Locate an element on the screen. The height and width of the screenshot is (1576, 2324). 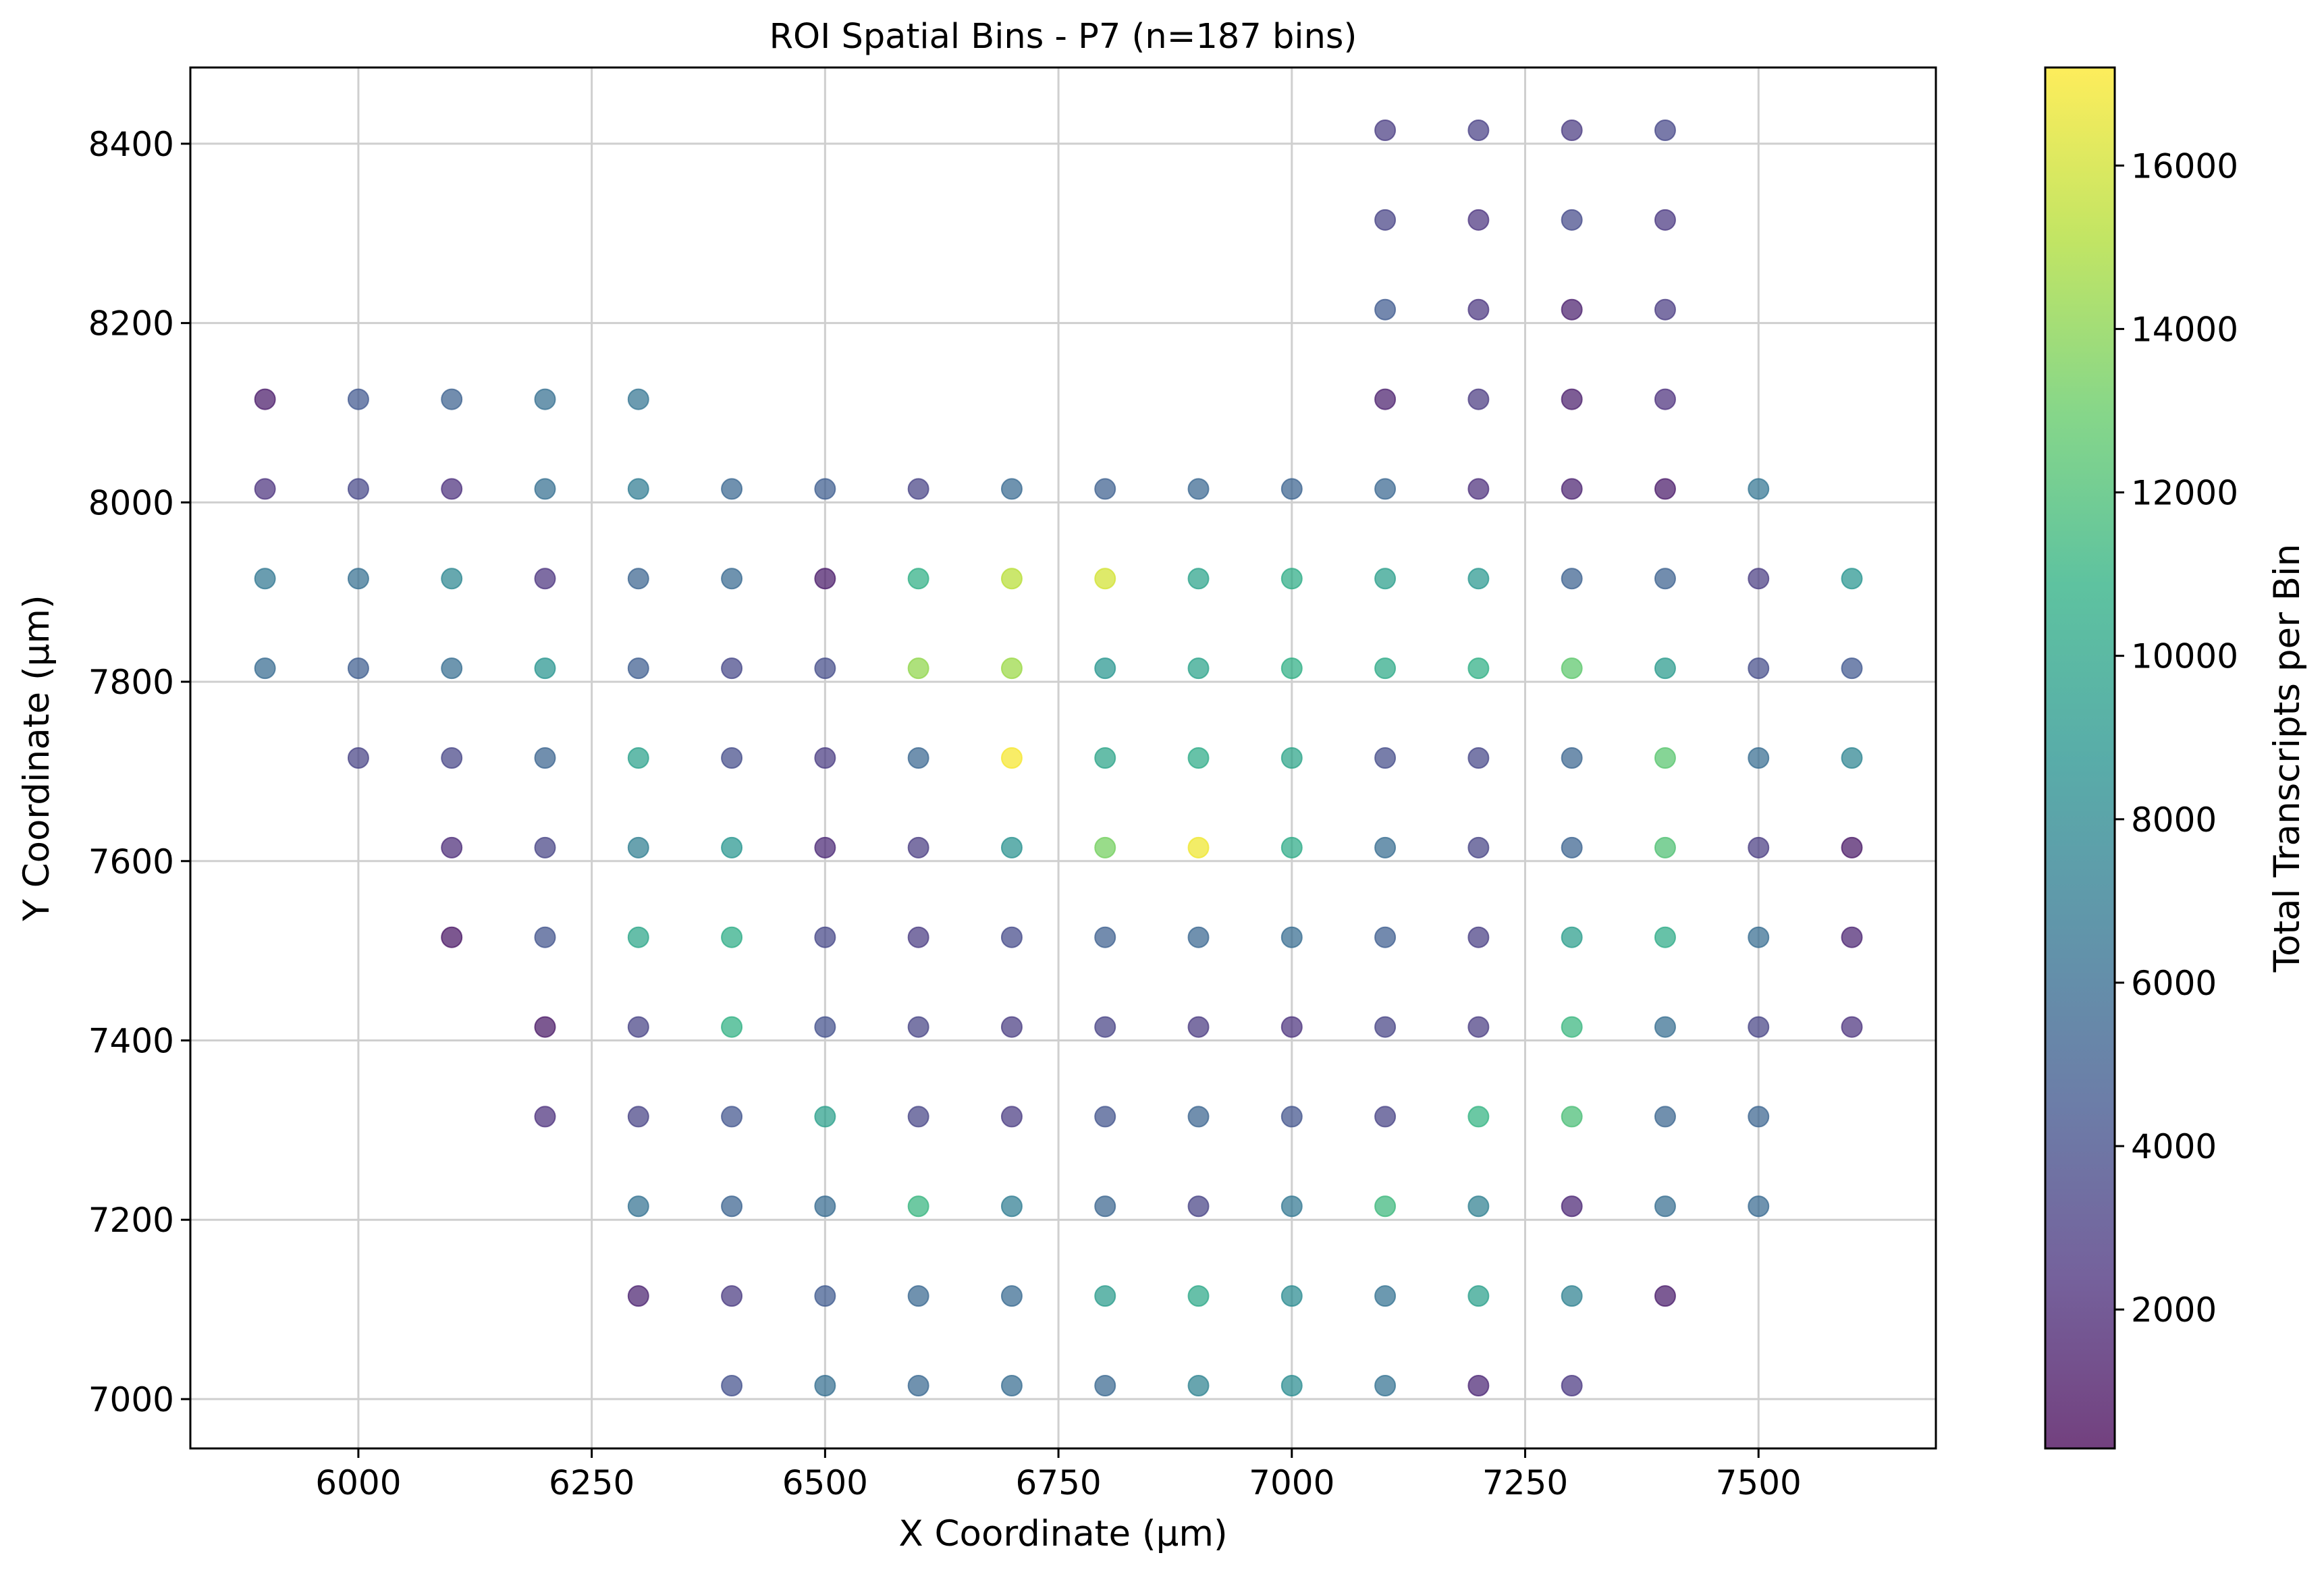
y-axis-label: Y Coordinate (µm) is located at coordinates (37, 758).